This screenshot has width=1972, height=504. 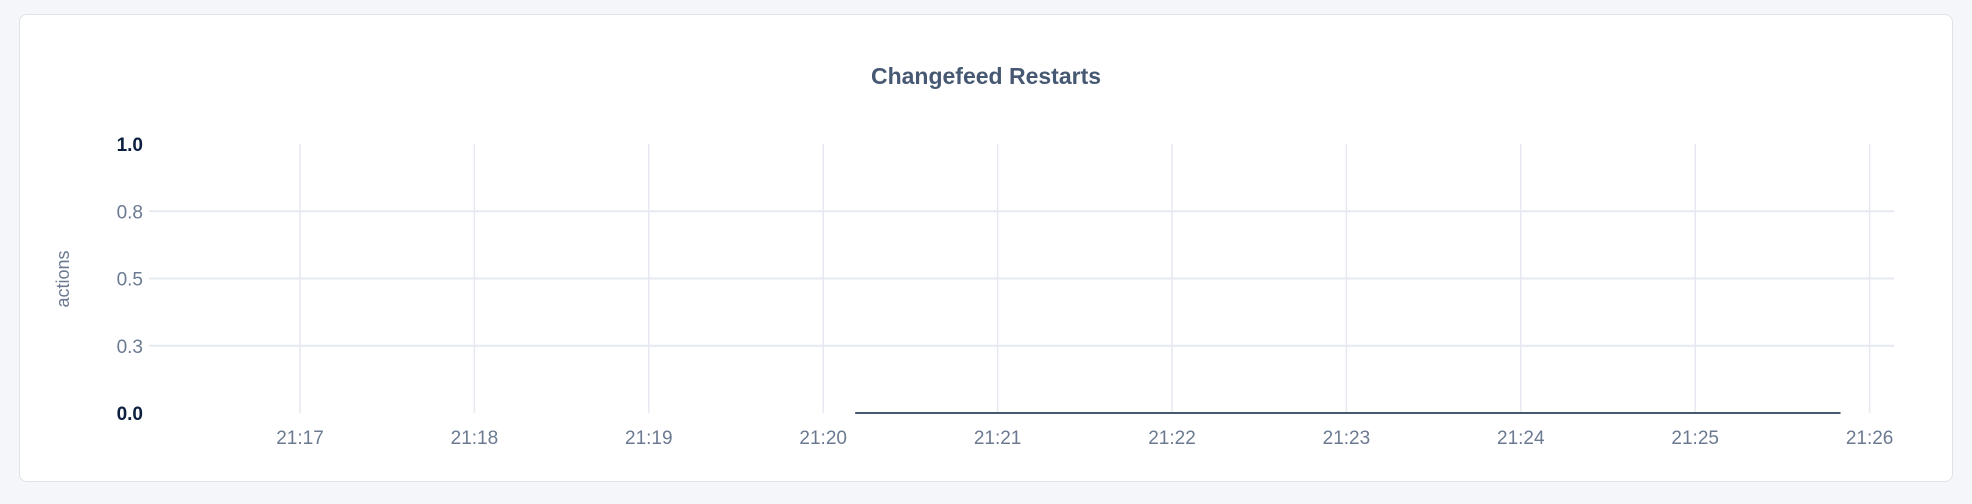 What do you see at coordinates (823, 438) in the screenshot?
I see `x-tick-label: 21:20` at bounding box center [823, 438].